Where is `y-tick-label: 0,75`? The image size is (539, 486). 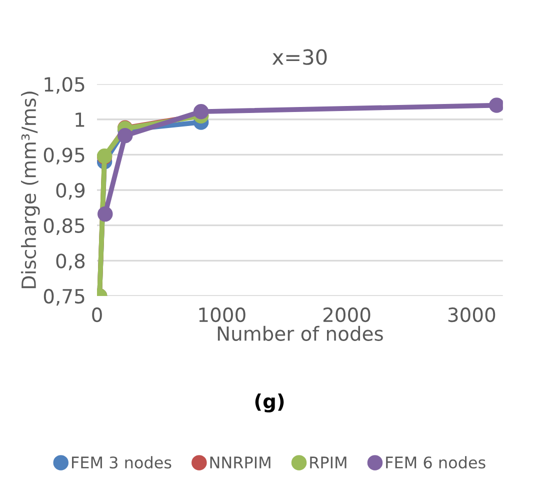 y-tick-label: 0,75 is located at coordinates (64, 297).